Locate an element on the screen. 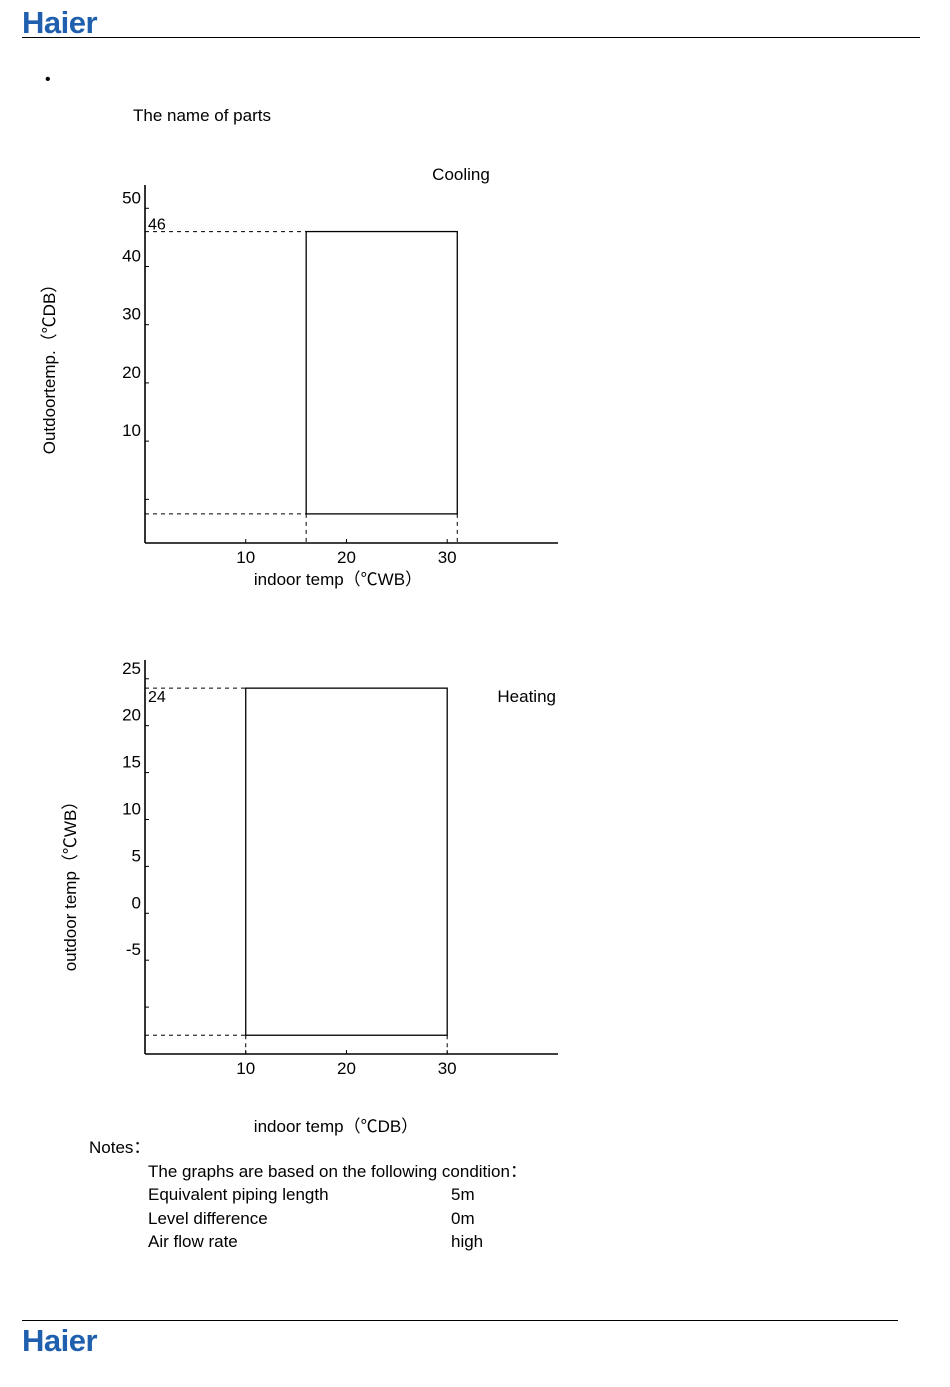  notes-row-value: 5m is located at coordinates (463, 1194).